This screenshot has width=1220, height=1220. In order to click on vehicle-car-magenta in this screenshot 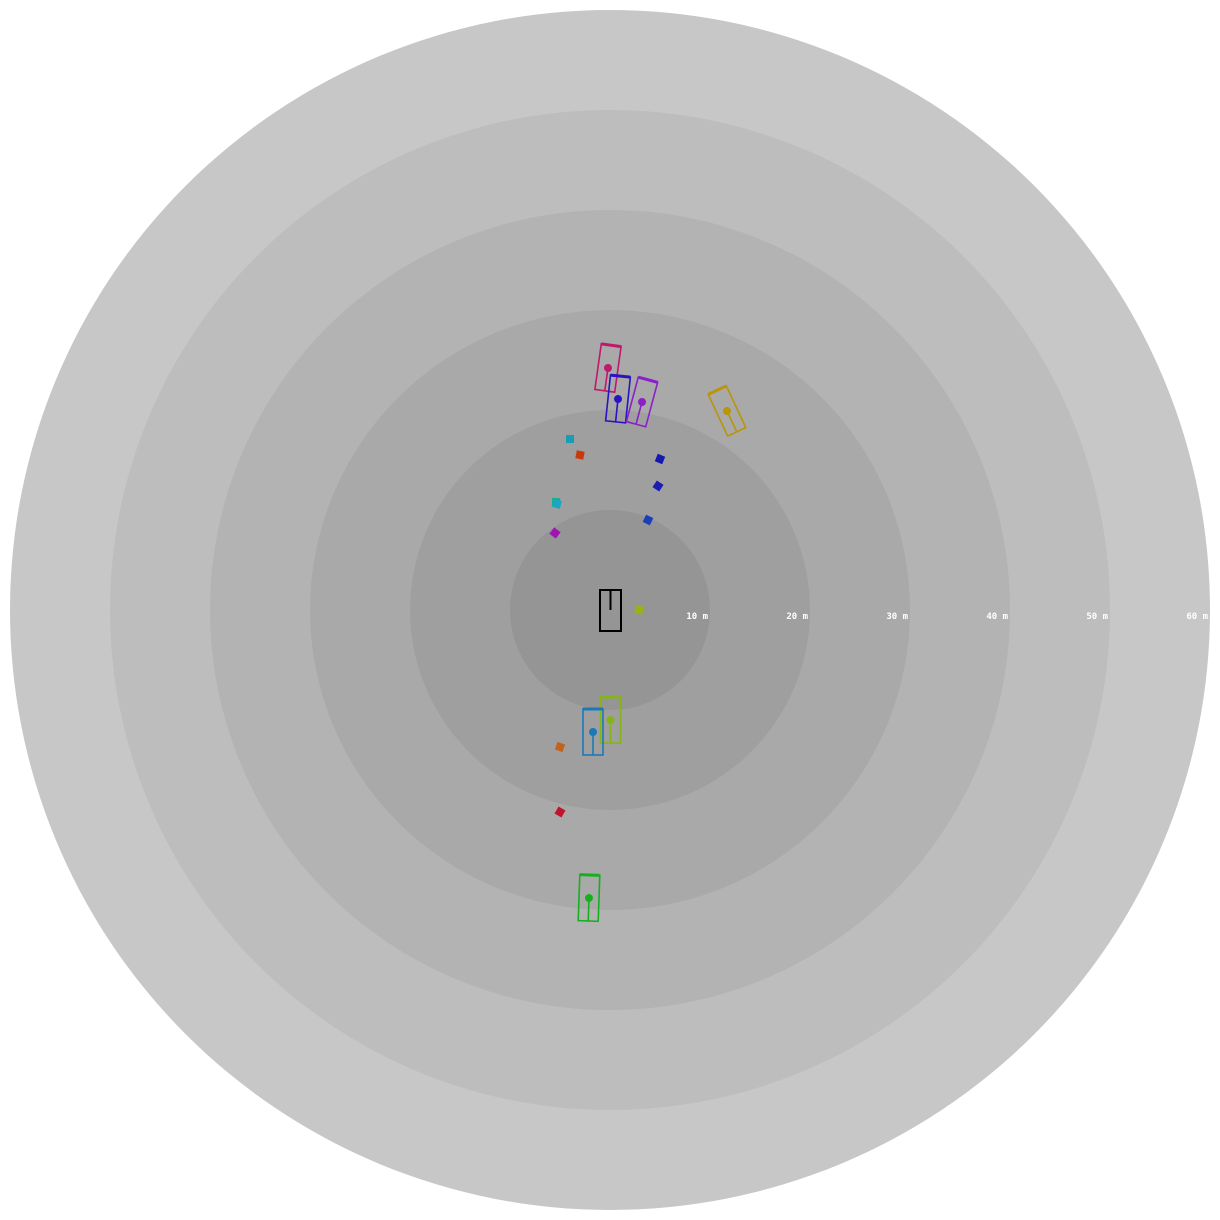, I will do `click(608, 368)`.